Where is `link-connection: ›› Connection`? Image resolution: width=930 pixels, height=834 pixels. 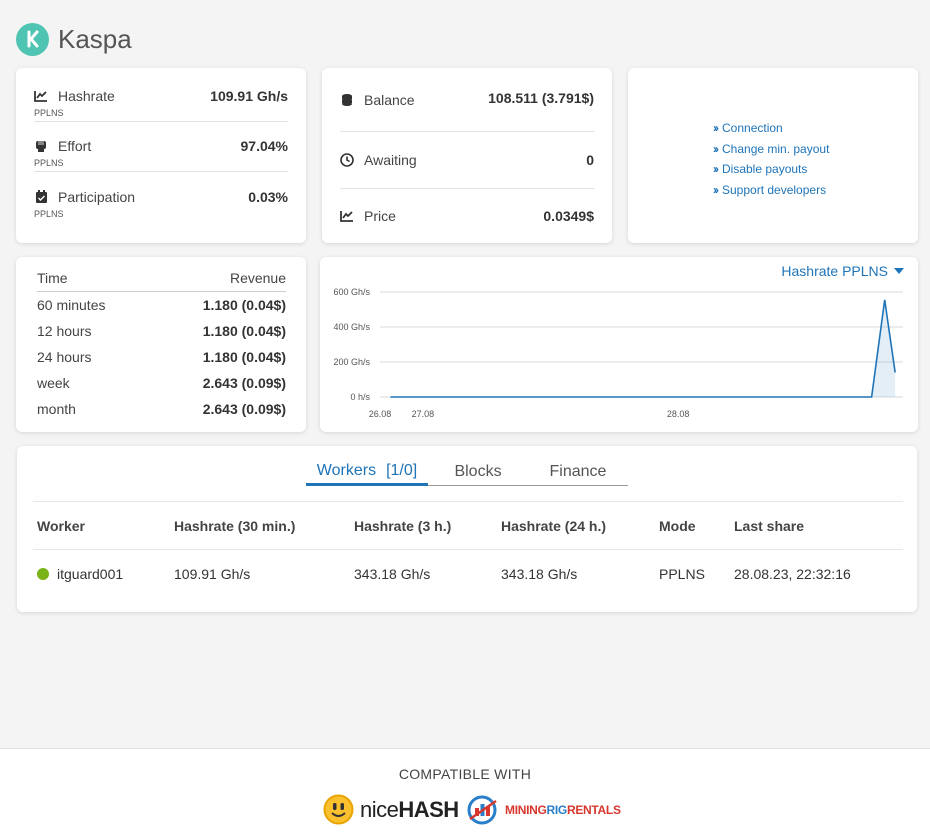
link-connection: ›› Connection is located at coordinates (771, 128).